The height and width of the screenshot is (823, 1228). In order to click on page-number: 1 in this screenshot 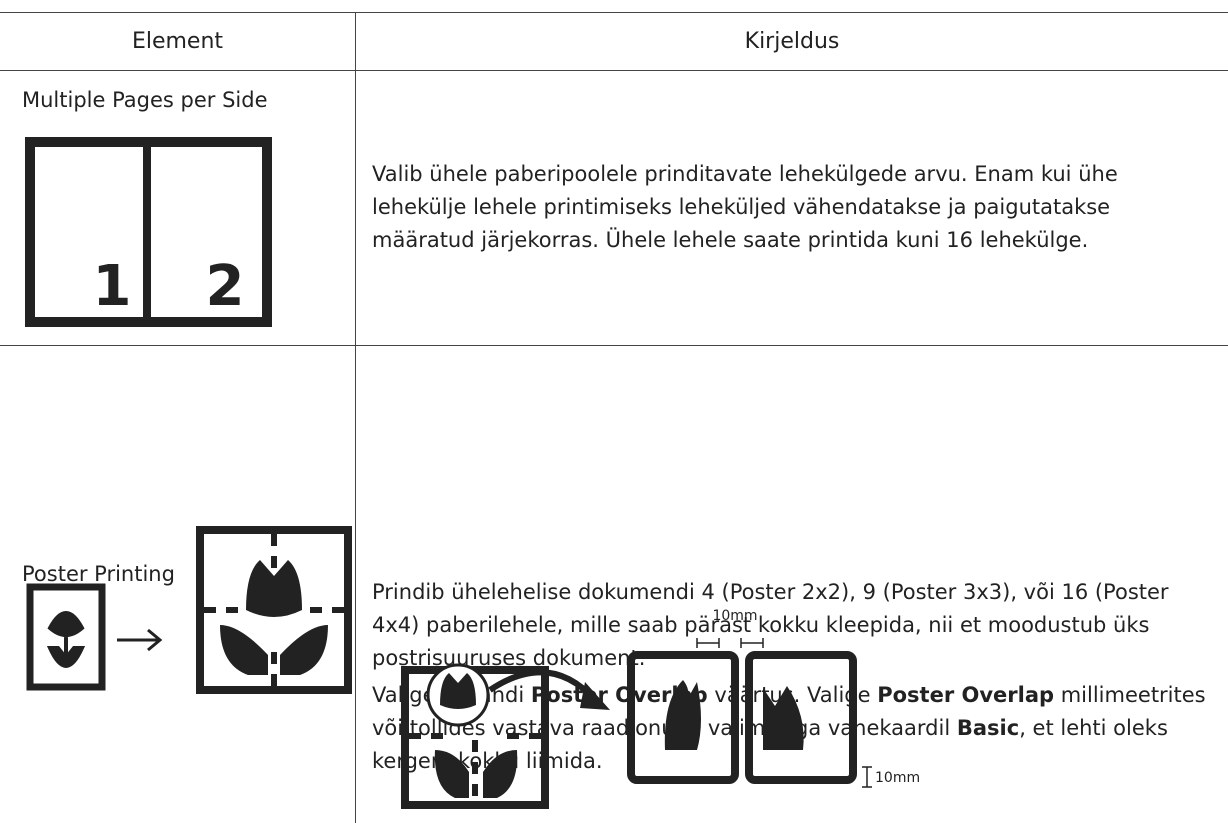, I will do `click(112, 286)`.